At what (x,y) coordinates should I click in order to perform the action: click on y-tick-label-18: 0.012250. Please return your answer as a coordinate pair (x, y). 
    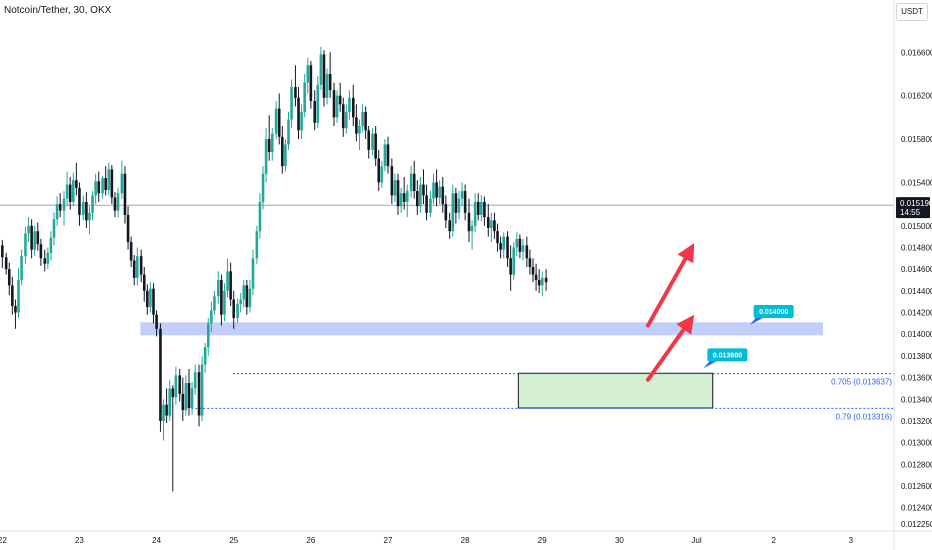
    Looking at the image, I should click on (916, 524).